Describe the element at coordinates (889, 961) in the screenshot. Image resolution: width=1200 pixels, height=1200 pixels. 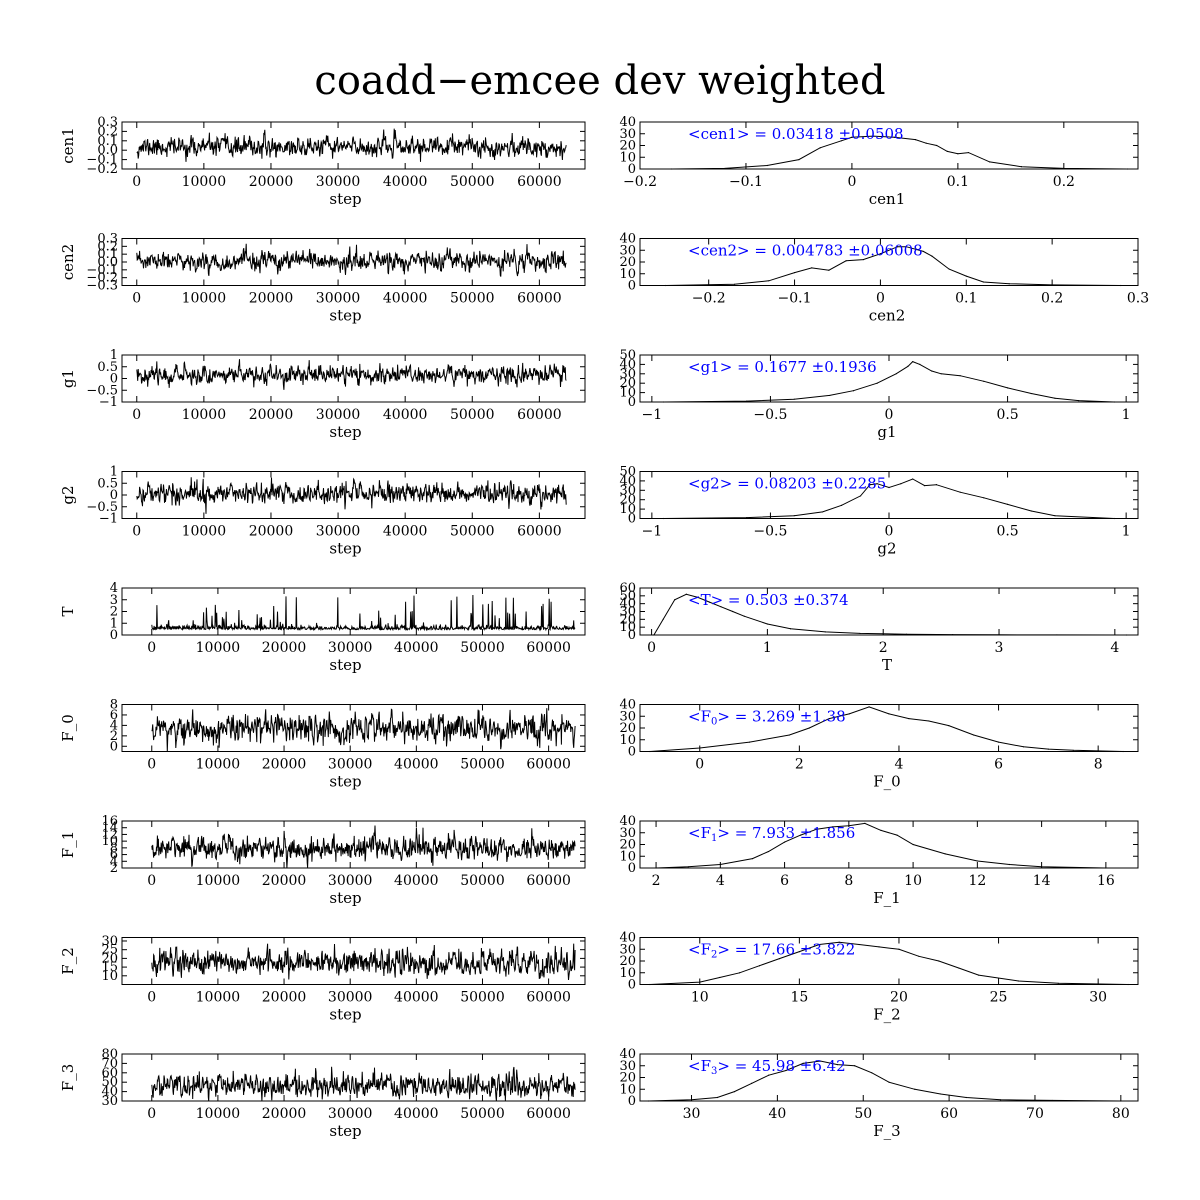
I see `hist-frame` at that location.